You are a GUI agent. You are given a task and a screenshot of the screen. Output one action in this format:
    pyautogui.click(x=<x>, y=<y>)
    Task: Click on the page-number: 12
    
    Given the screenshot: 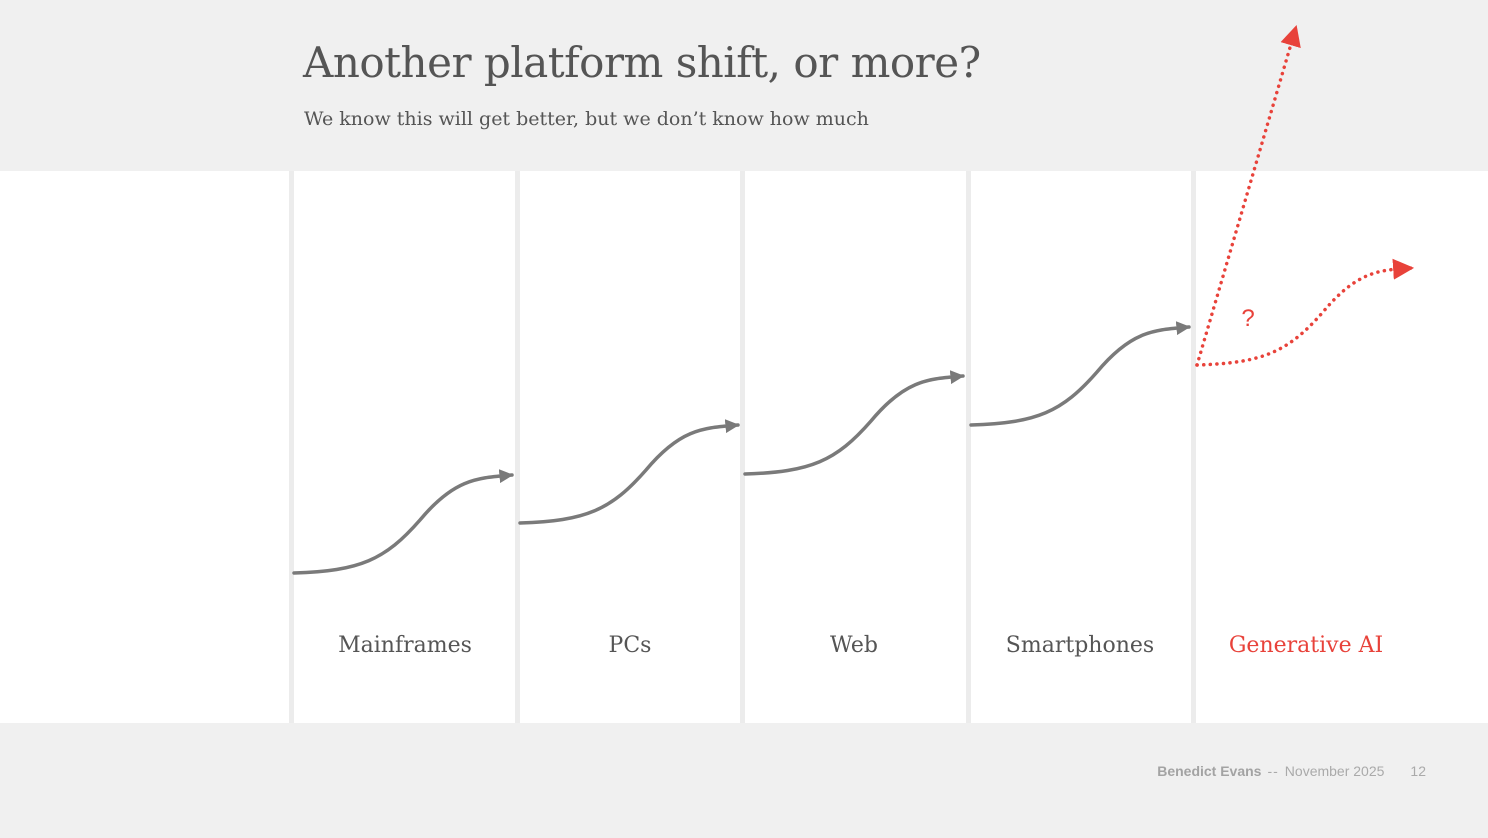 What is the action you would take?
    pyautogui.click(x=1418, y=771)
    